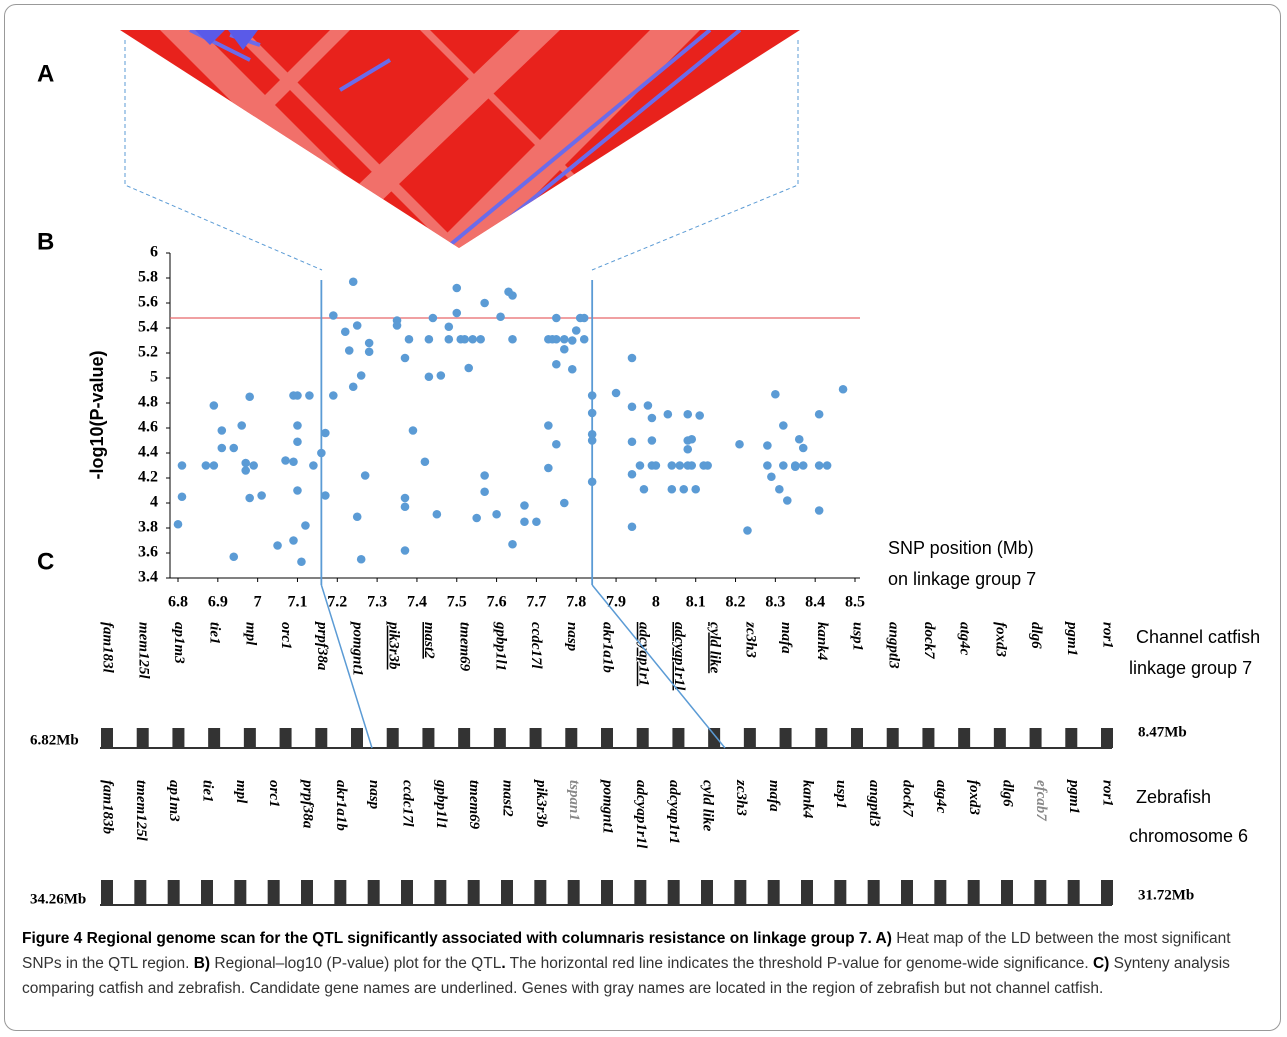 The width and height of the screenshot is (1287, 1037). I want to click on x-tick-label: 7.8, so click(576, 602).